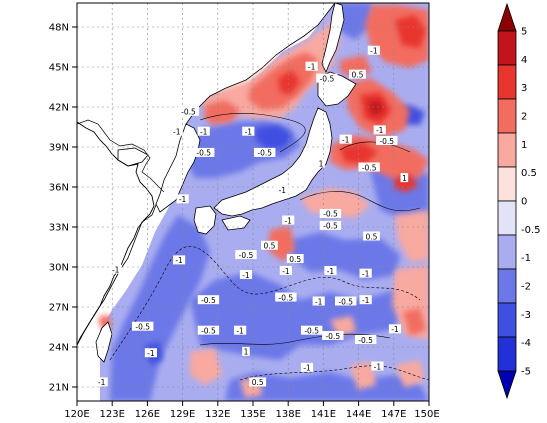 The image size is (547, 423). What do you see at coordinates (355, 21) in the screenshot?
I see `okhotsk-blue` at bounding box center [355, 21].